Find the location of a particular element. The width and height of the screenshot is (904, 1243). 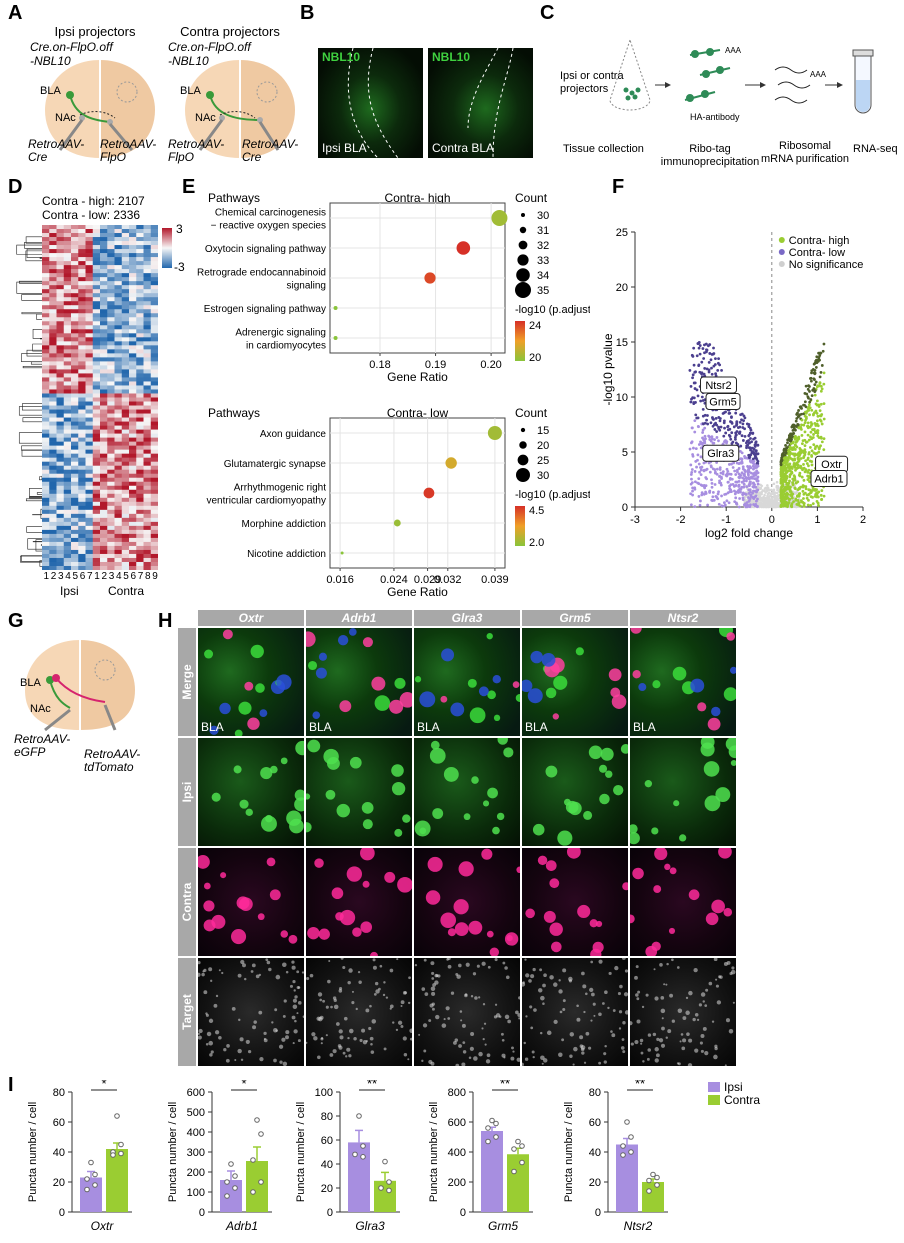

panel-e-color-tick: 4.5 is located at coordinates (536, 511).